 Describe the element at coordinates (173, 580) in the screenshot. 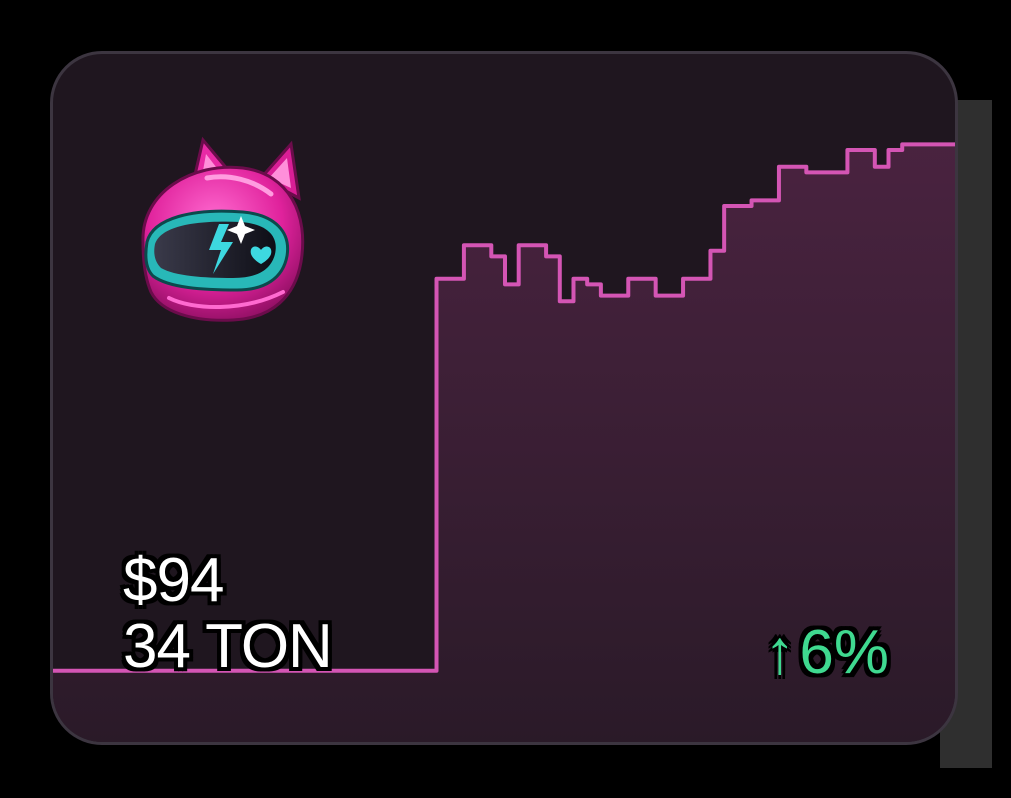

I see `price-usd: $94` at that location.